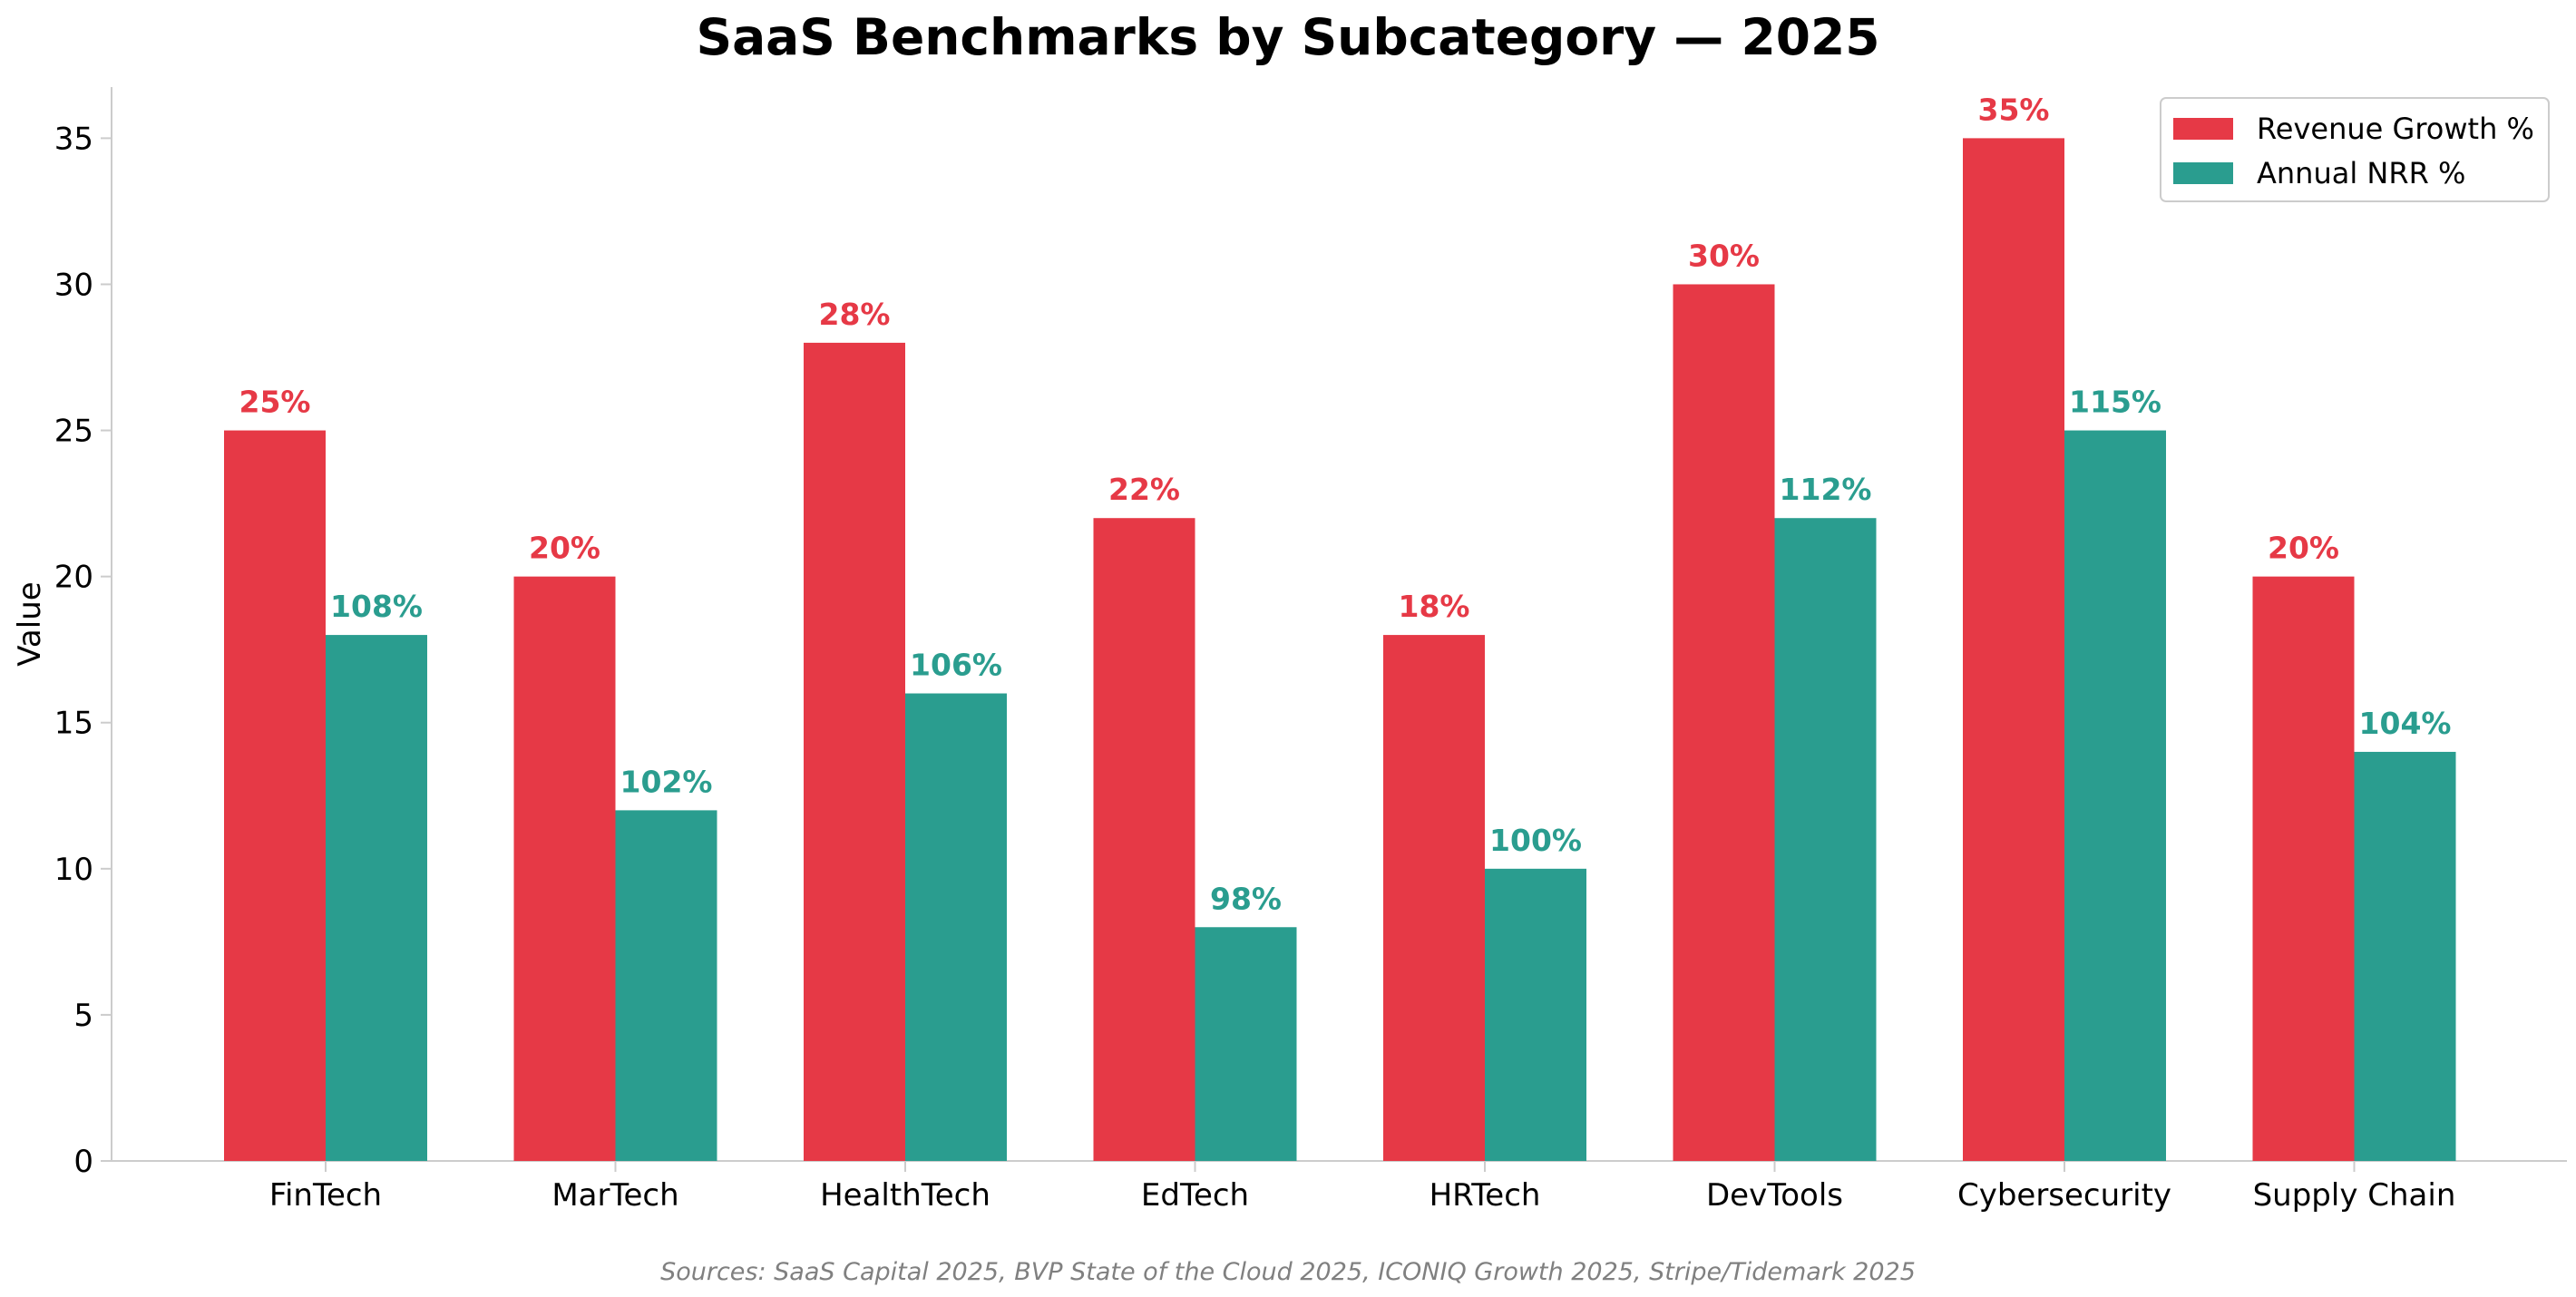  What do you see at coordinates (2405, 723) in the screenshot?
I see `value-label-annual-nrr-supply-chain: 104%` at bounding box center [2405, 723].